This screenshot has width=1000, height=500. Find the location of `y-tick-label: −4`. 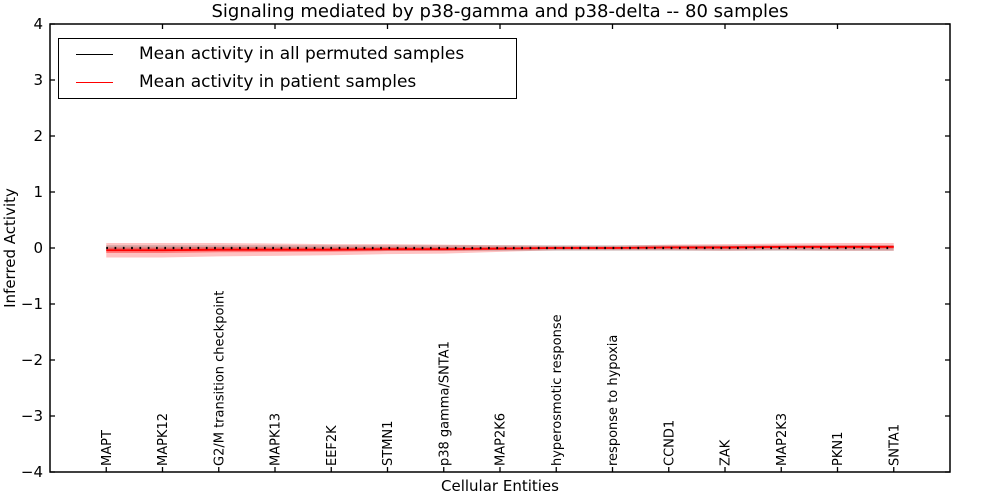

y-tick-label: −4 is located at coordinates (32, 472).